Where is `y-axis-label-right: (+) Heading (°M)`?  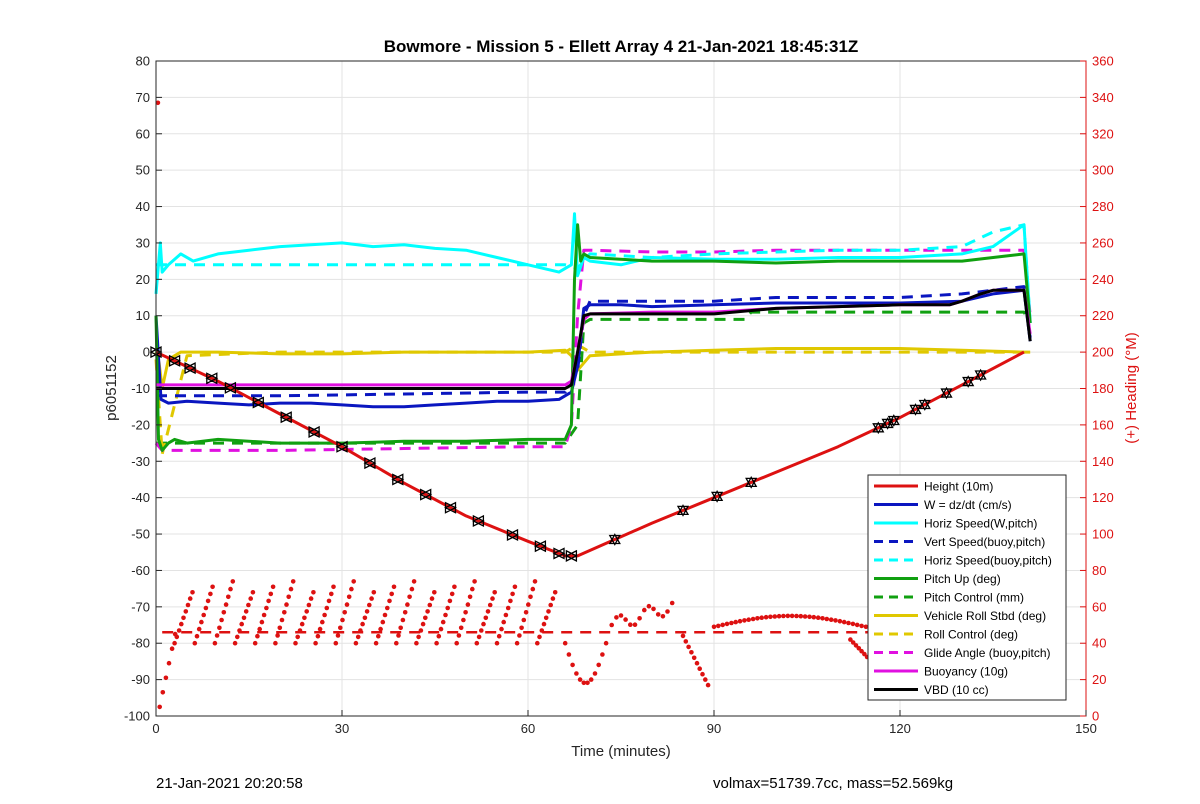 y-axis-label-right: (+) Heading (°M) is located at coordinates (1131, 387).